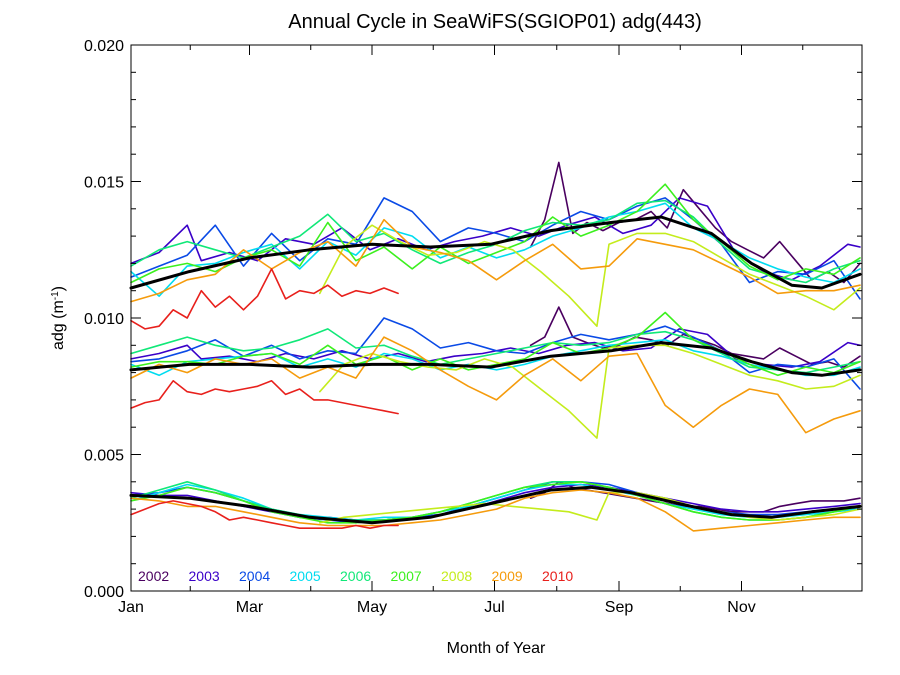 This screenshot has width=900, height=675. I want to click on series-2008-middle-line, so click(590, 391).